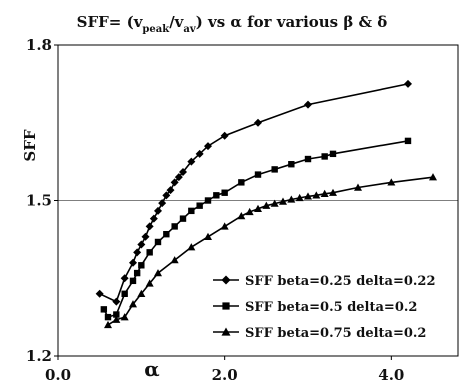  What do you see at coordinates (225, 375) in the screenshot?
I see `x-tick-label: 2.0` at bounding box center [225, 375].